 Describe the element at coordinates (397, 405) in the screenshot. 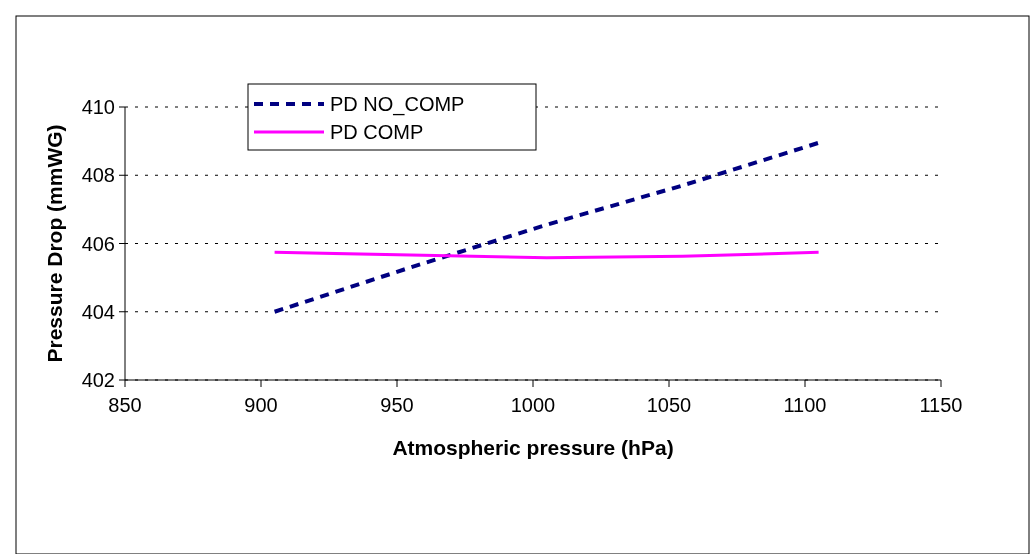

I see `x-tick-label: 950` at that location.